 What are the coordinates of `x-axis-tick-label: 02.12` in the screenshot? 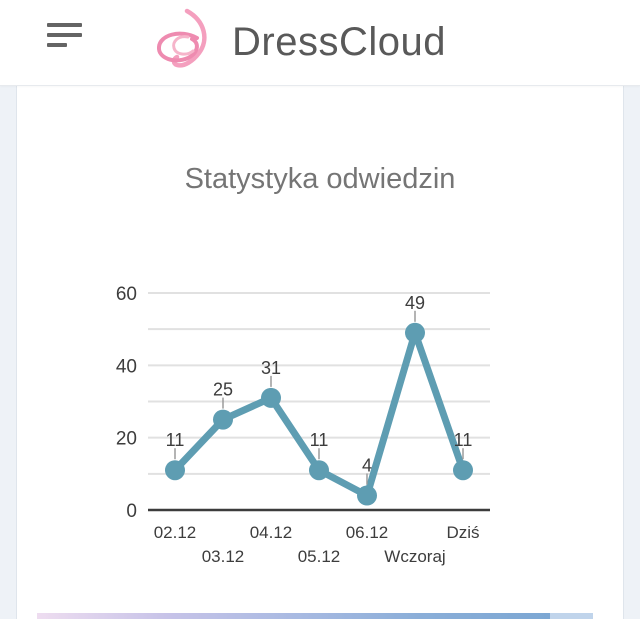 It's located at (175, 532).